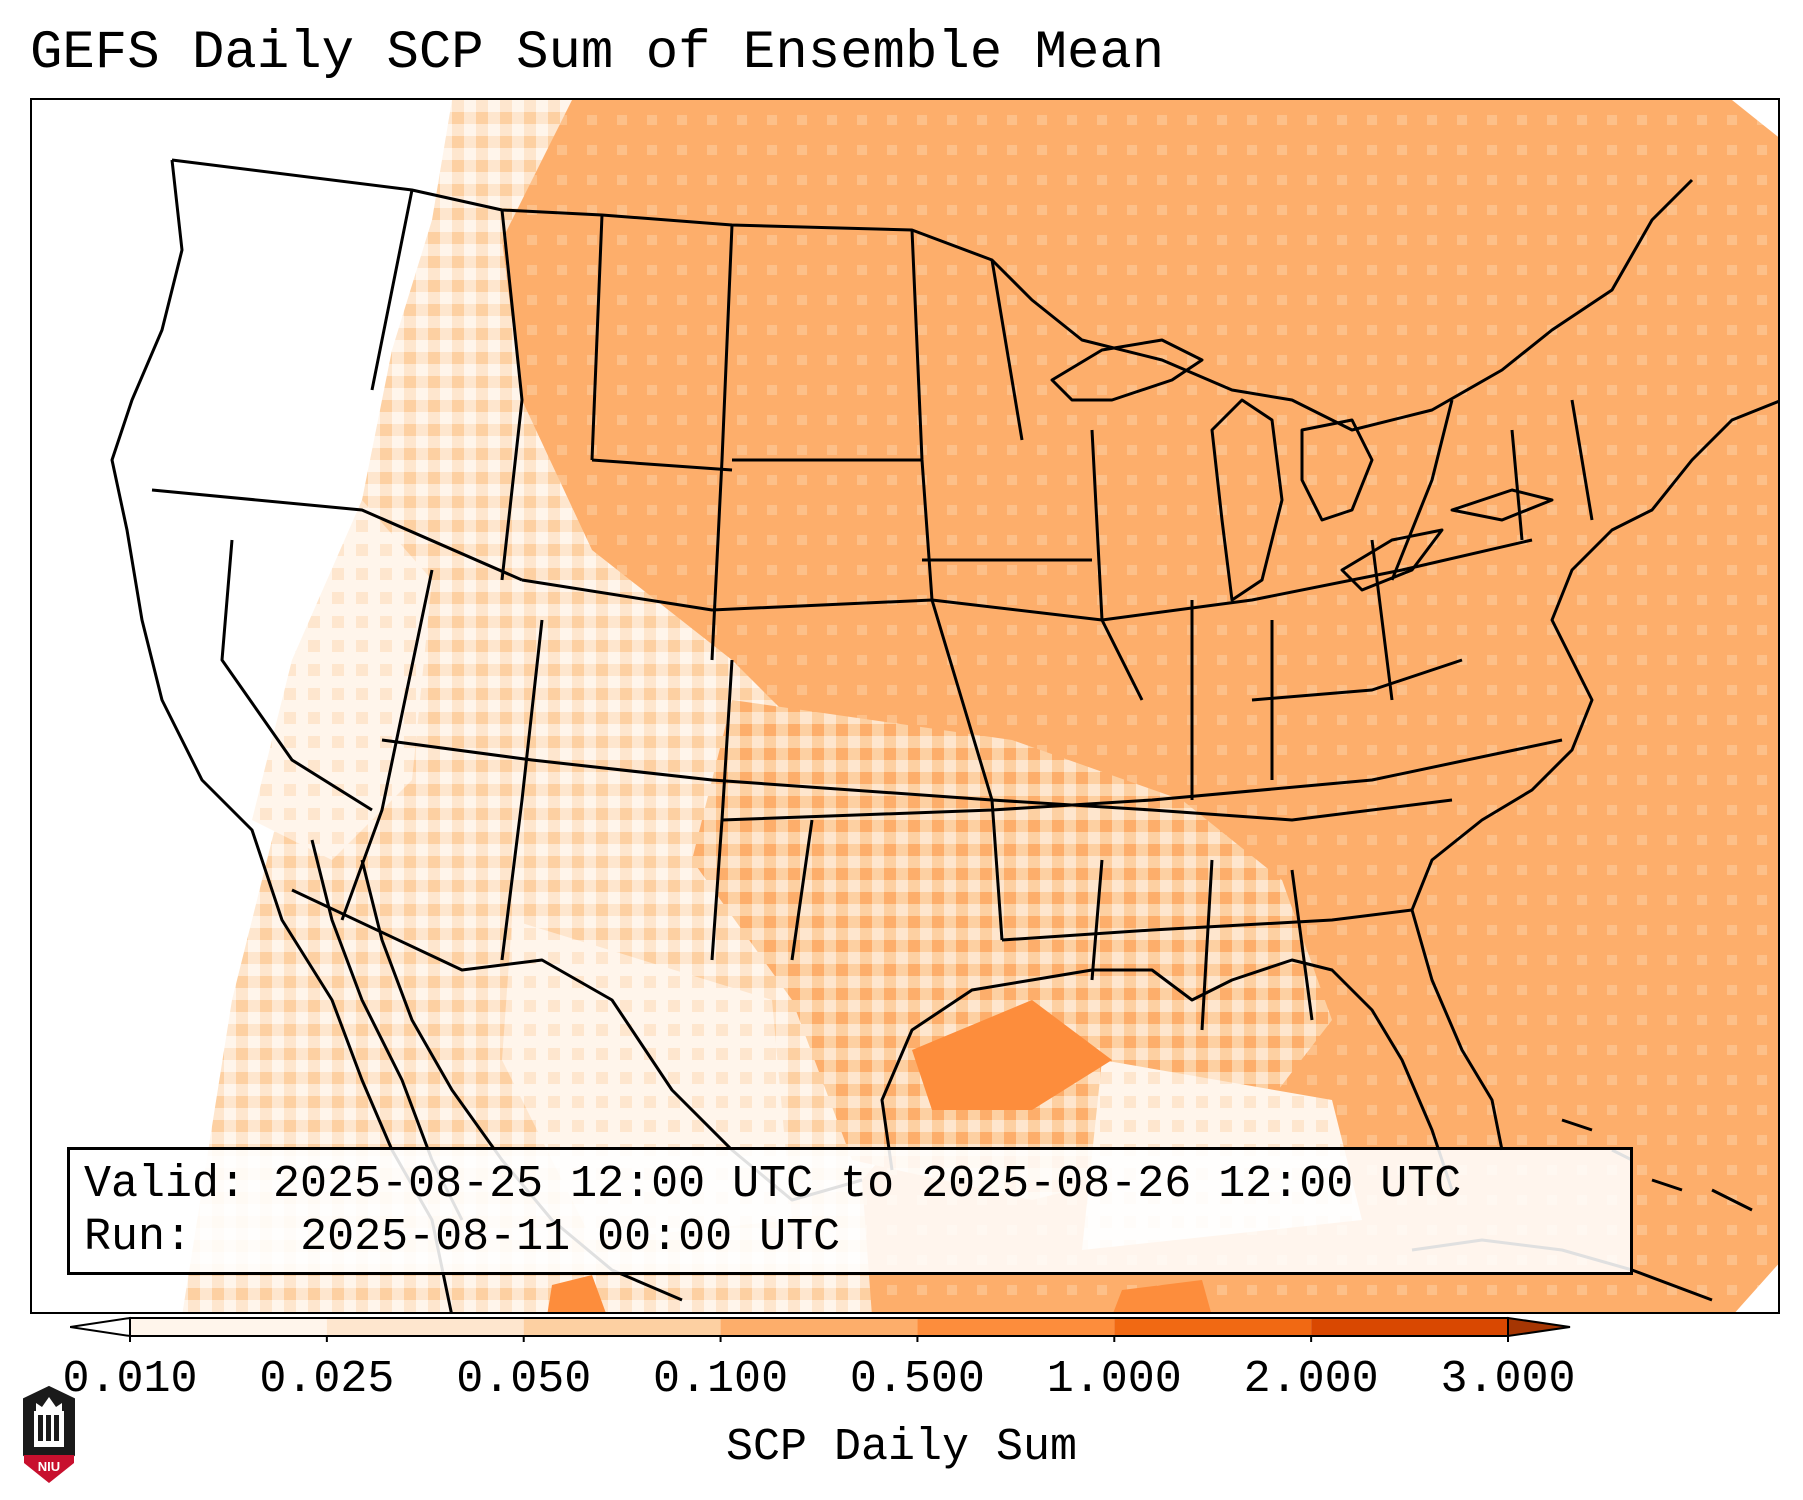 The height and width of the screenshot is (1500, 1803). Describe the element at coordinates (901, 1447) in the screenshot. I see `colorbar-label: SCP Daily Sum` at that location.